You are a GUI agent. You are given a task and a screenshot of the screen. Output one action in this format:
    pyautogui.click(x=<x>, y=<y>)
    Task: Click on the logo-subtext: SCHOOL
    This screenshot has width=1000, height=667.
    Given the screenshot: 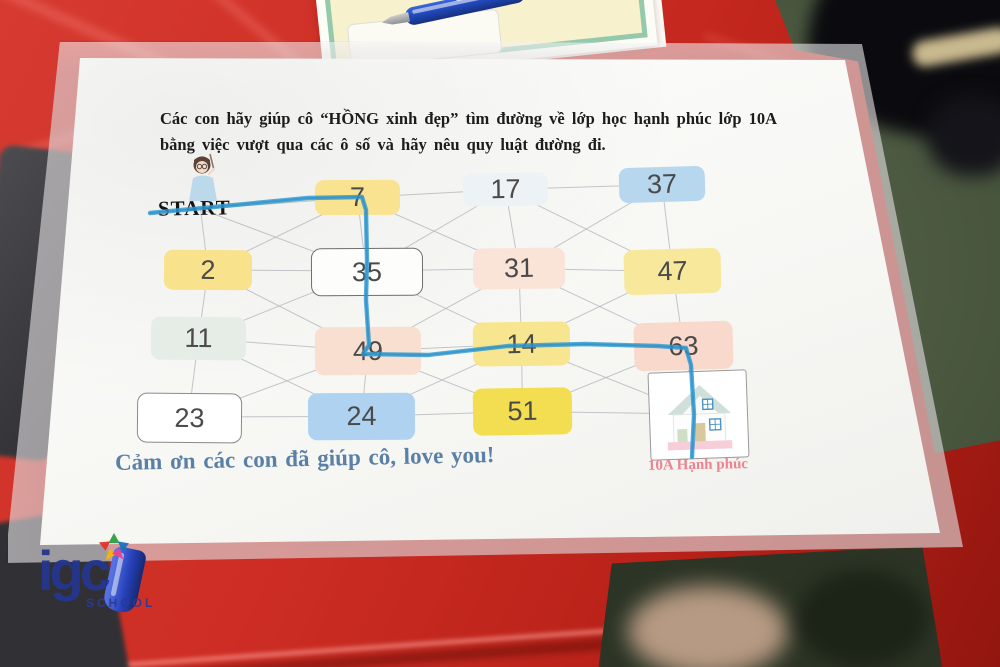 What is the action you would take?
    pyautogui.click(x=121, y=603)
    